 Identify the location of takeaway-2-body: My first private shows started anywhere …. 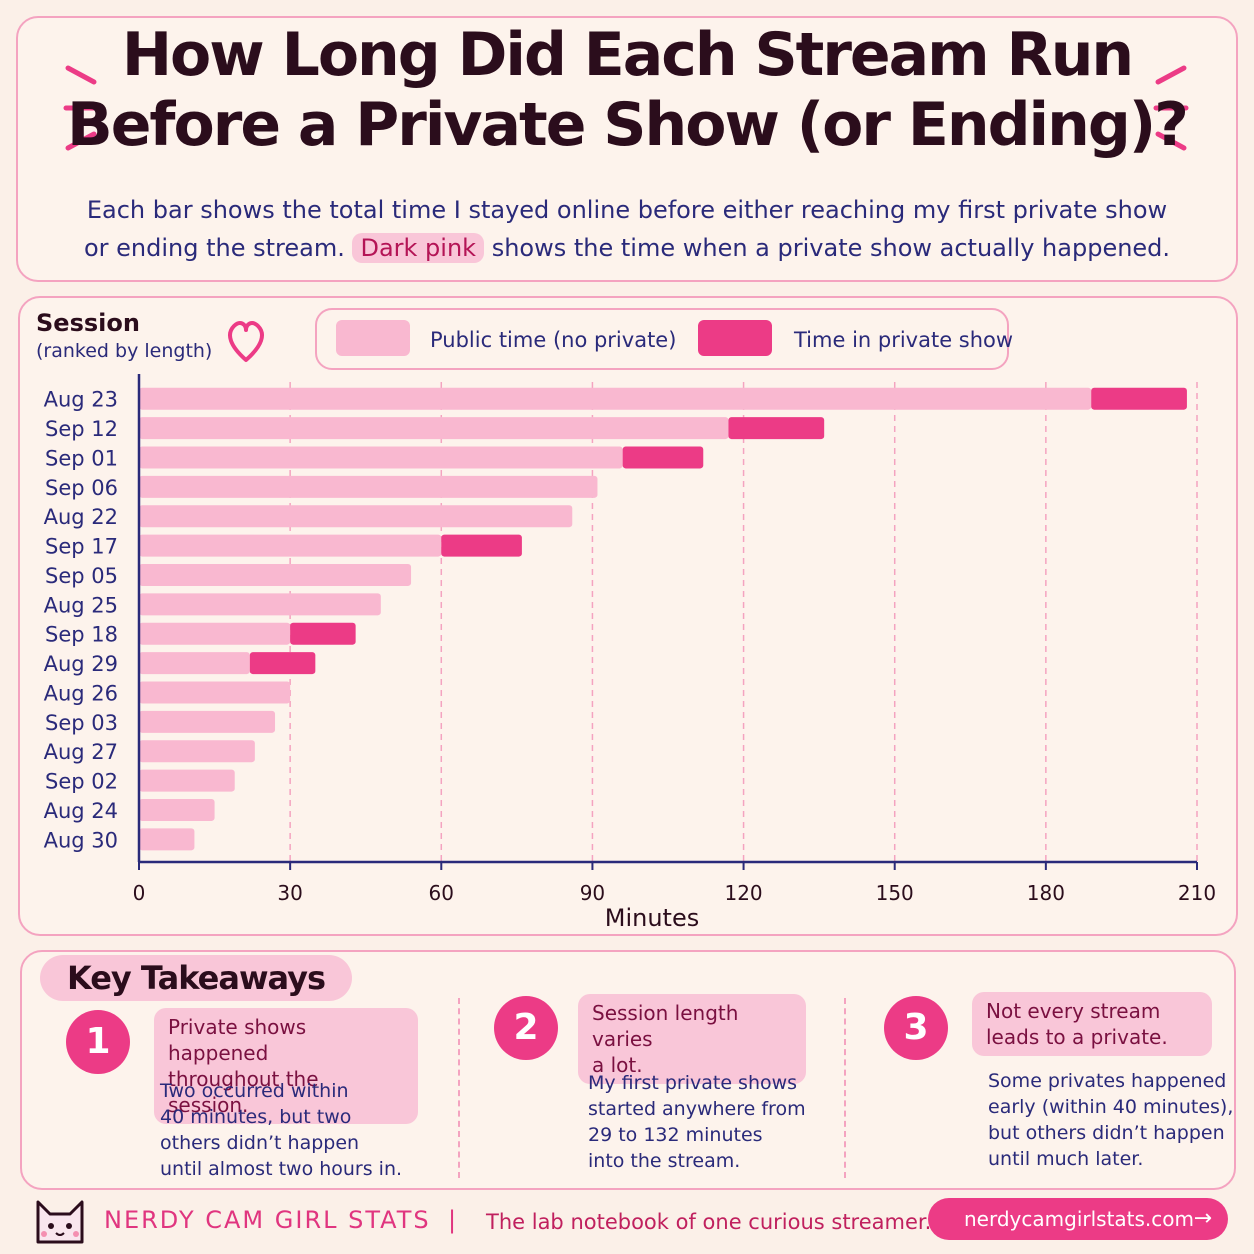
(697, 1122).